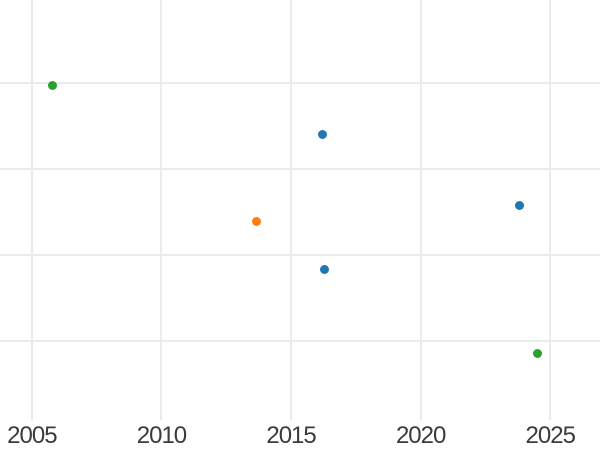 This screenshot has width=600, height=450. Describe the element at coordinates (291, 435) in the screenshot. I see `x-tick-label: 2015` at that location.